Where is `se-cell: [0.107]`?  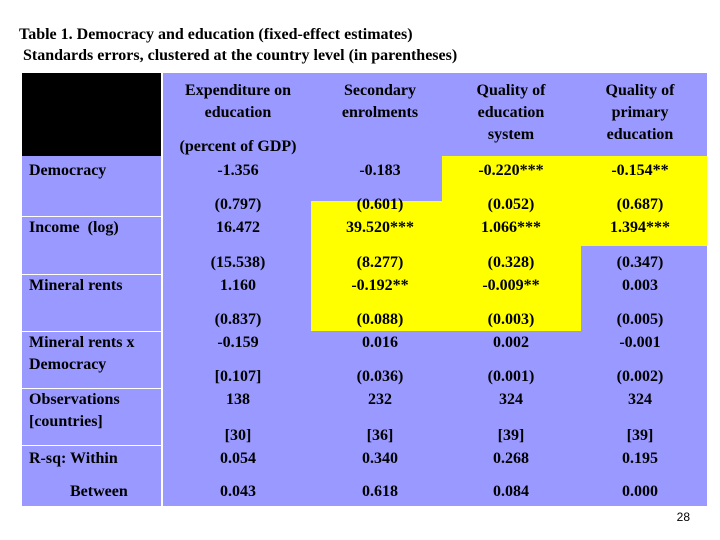
se-cell: [0.107] is located at coordinates (238, 376).